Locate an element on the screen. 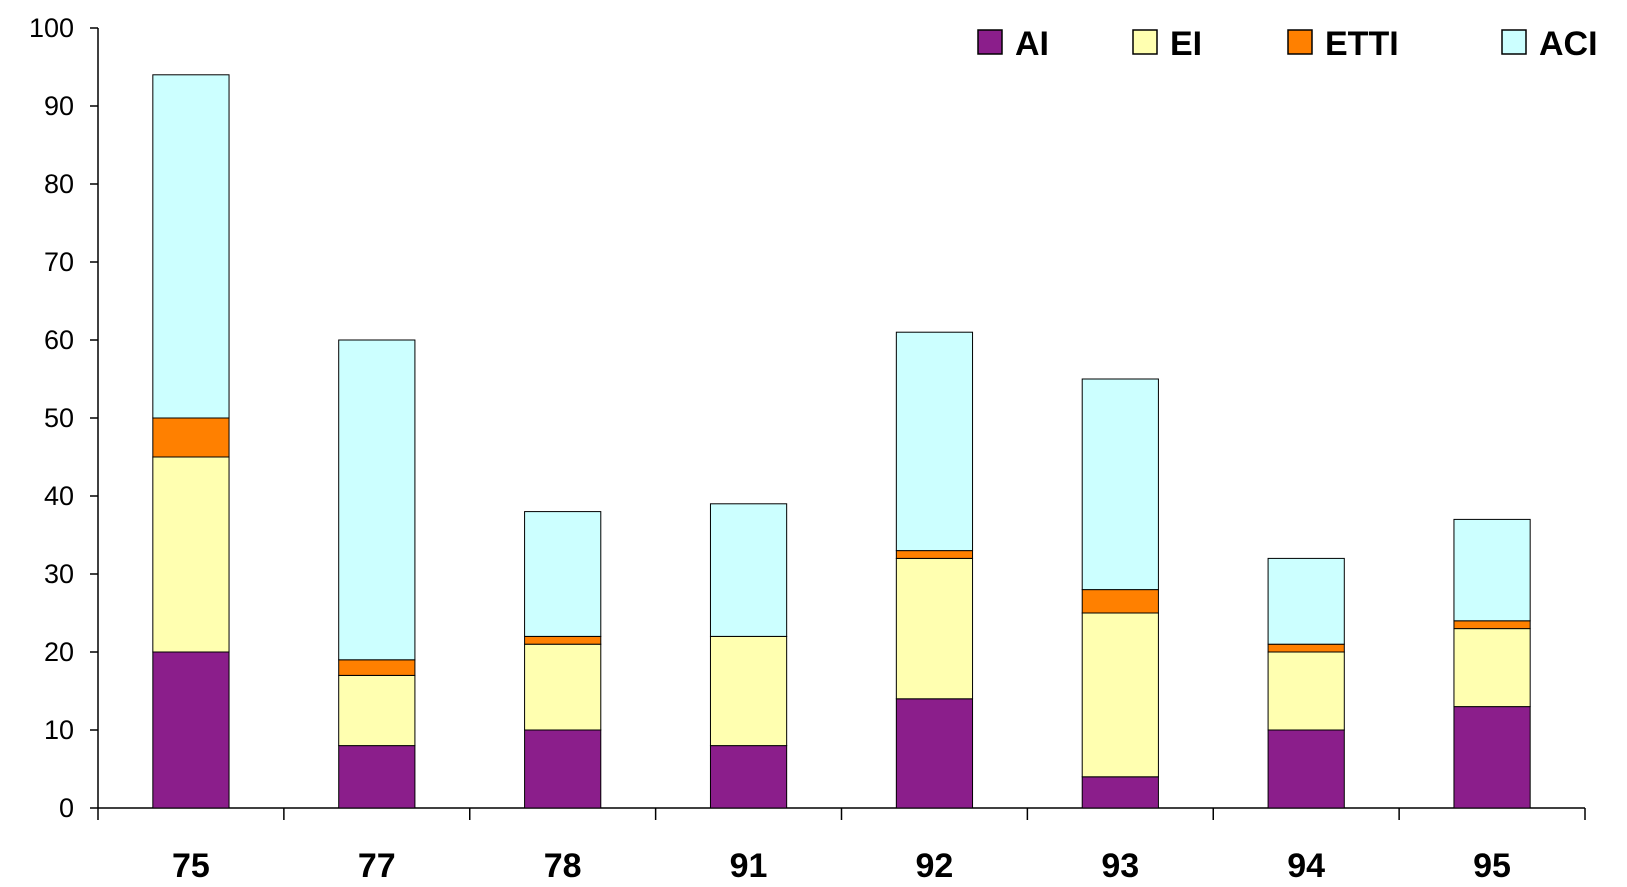 This screenshot has width=1627, height=887. y-axis: 0 10 20 30 40 50 60 70 80 90 100 is located at coordinates (64, 418).